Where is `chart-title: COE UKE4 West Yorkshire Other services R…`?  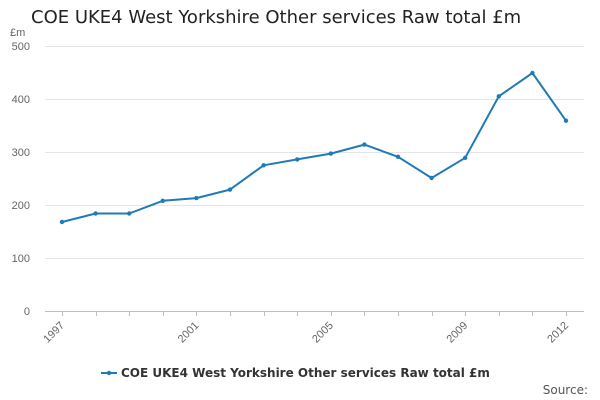 chart-title: COE UKE4 West Yorkshire Other services R… is located at coordinates (276, 17).